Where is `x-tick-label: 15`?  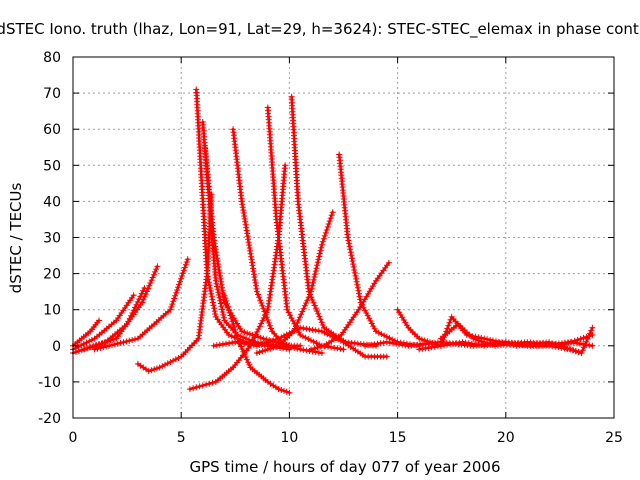 x-tick-label: 15 is located at coordinates (398, 438).